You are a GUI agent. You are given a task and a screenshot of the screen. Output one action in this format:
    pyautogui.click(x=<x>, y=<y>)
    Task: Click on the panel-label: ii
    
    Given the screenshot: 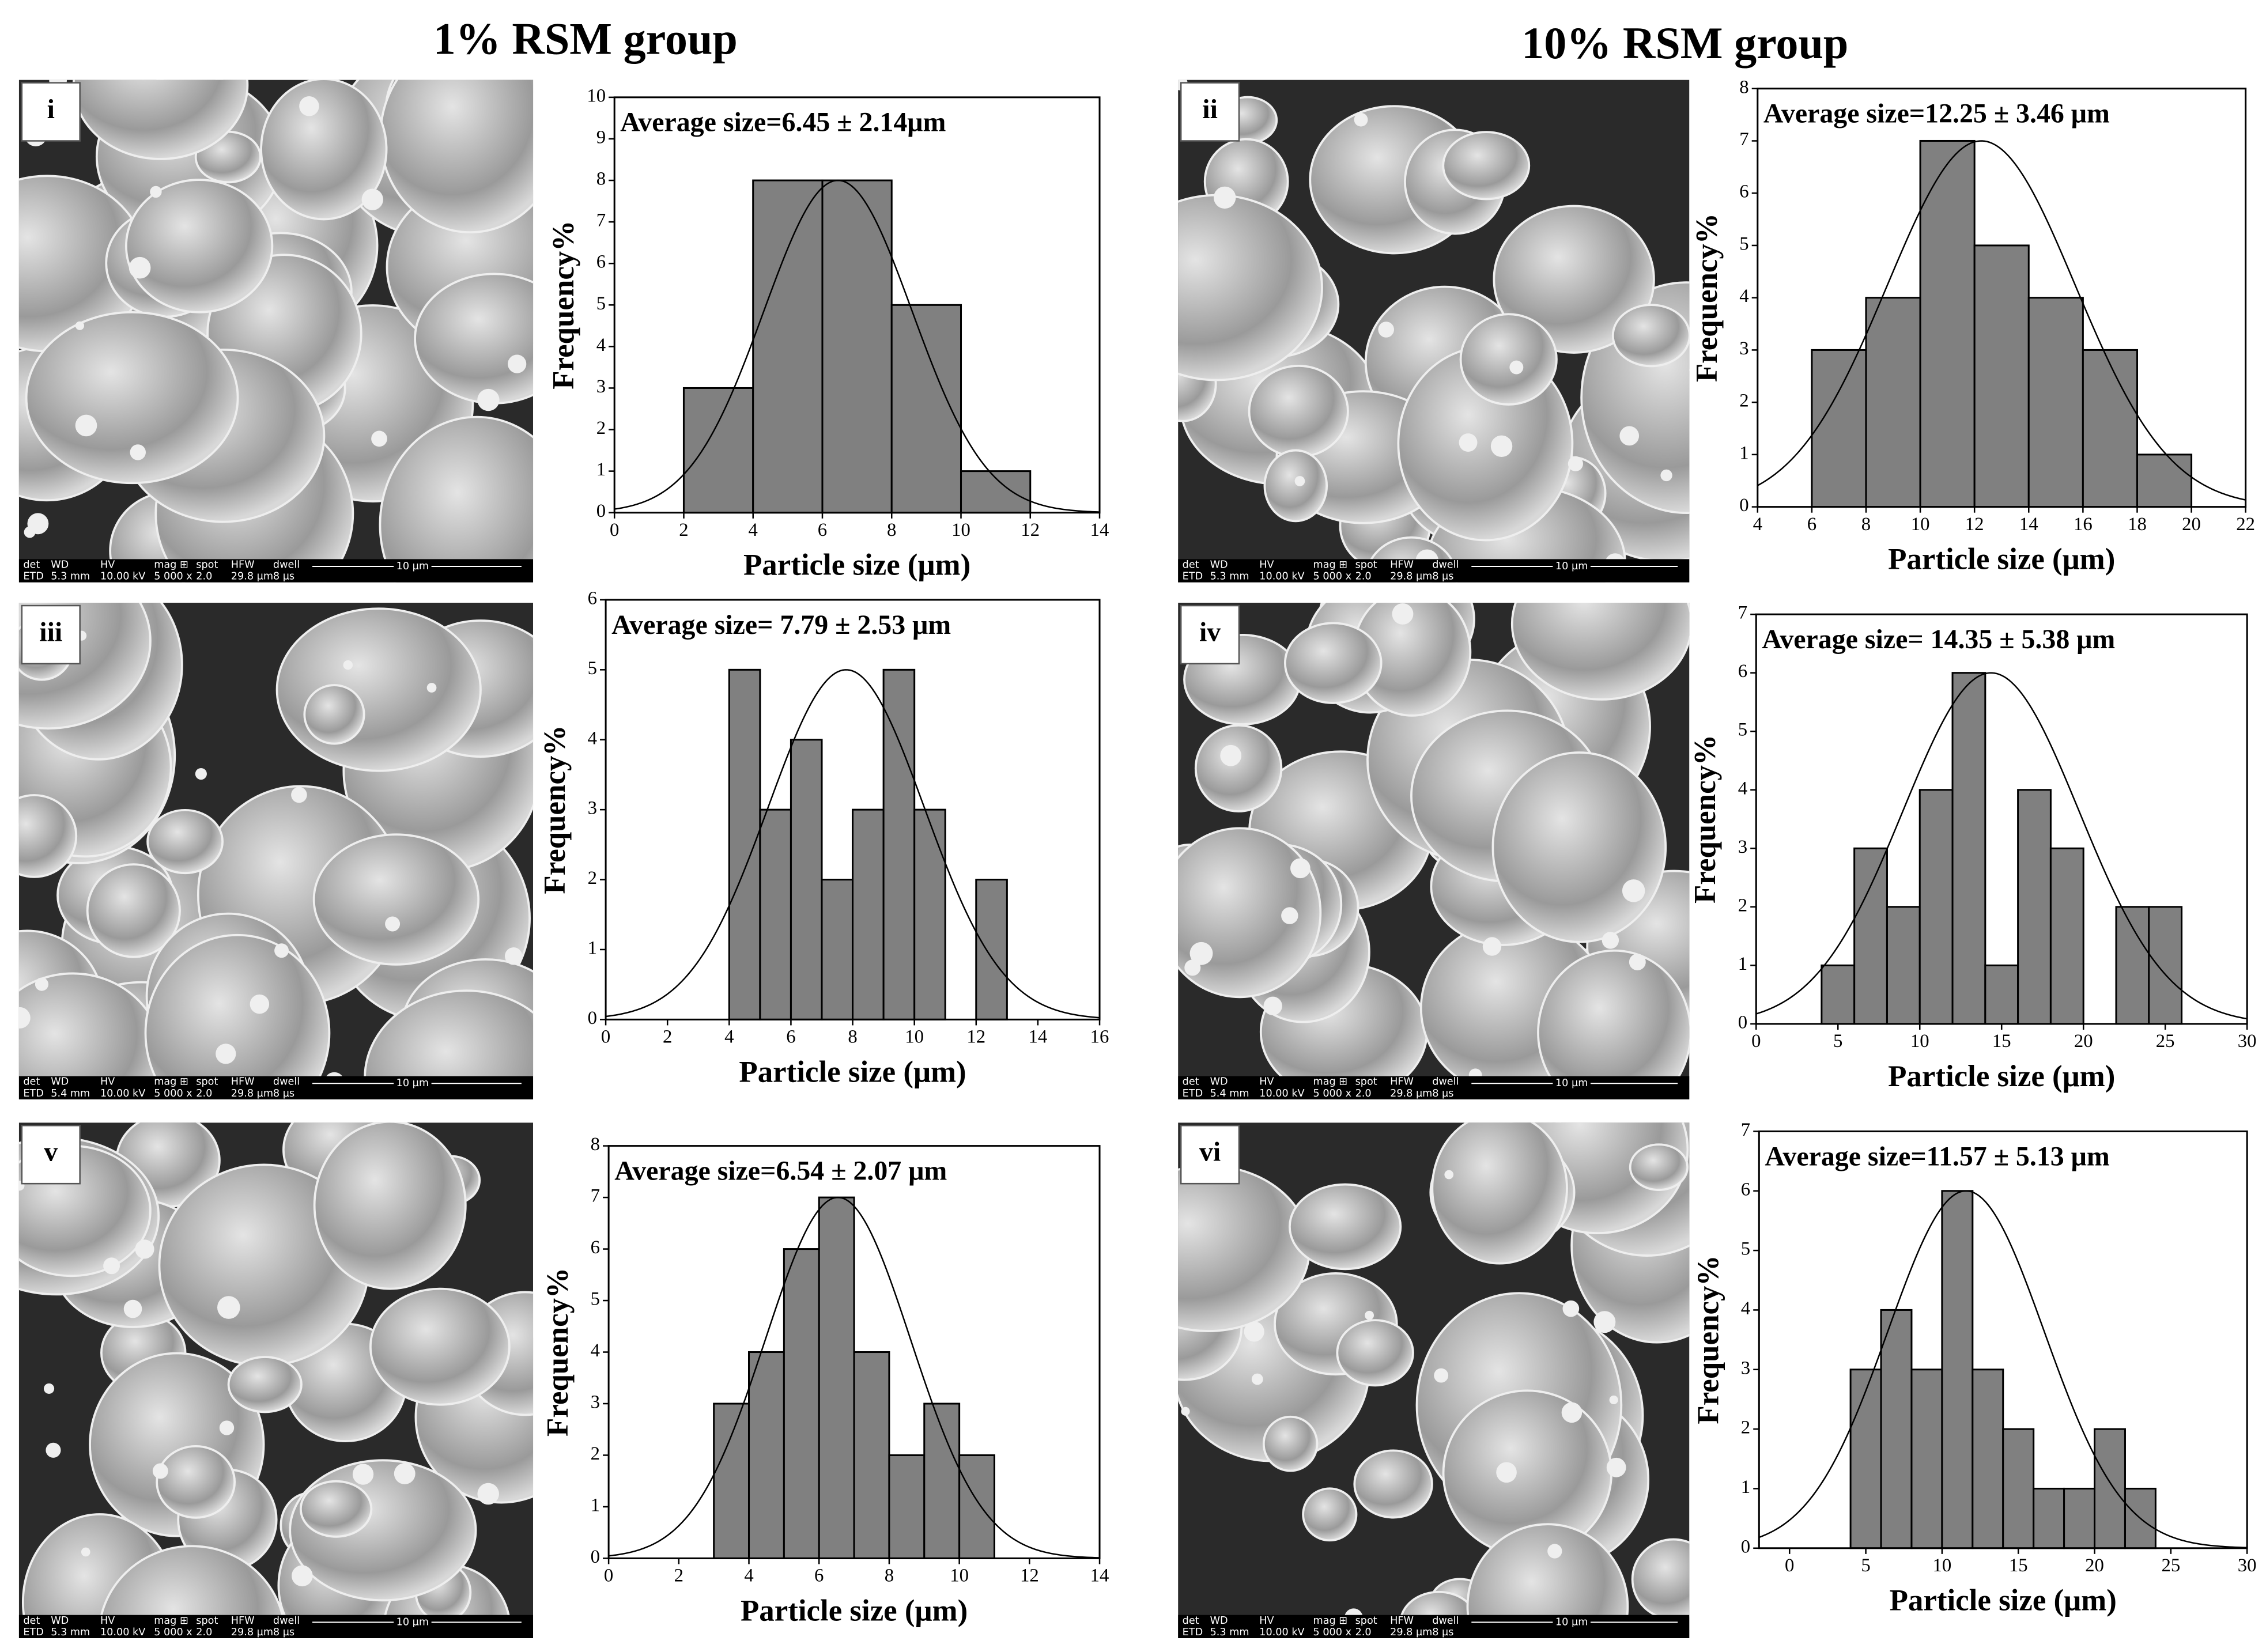 What is the action you would take?
    pyautogui.click(x=1210, y=109)
    